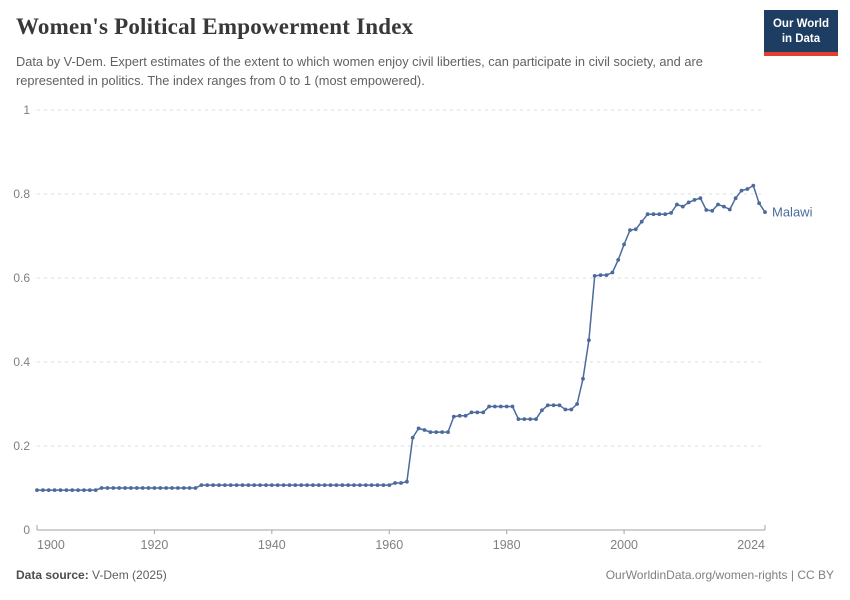 The width and height of the screenshot is (850, 600). Describe the element at coordinates (719, 575) in the screenshot. I see `credit-link: OurWorldinData.org/women-rights | CC BY` at that location.